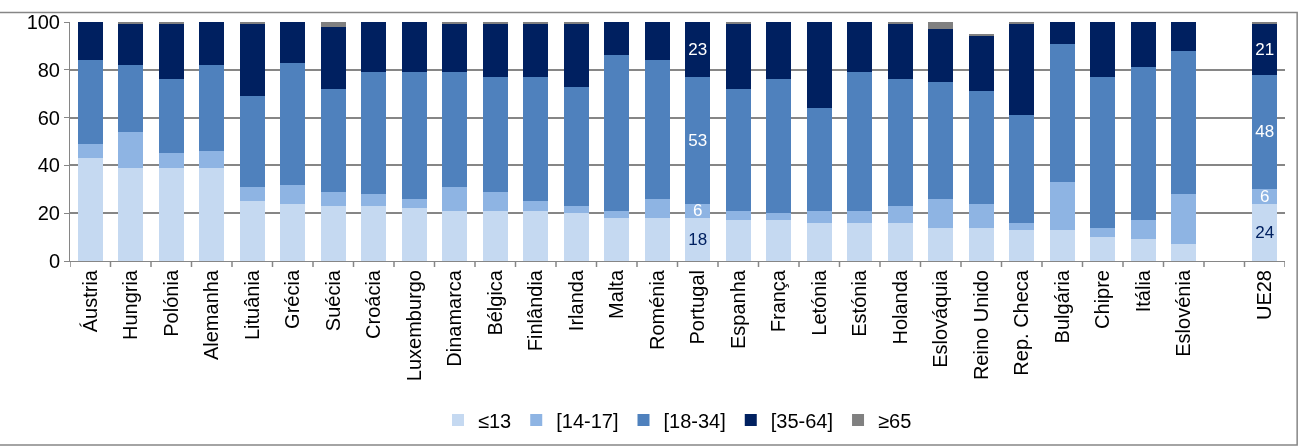 The image size is (1303, 448). Describe the element at coordinates (1265, 132) in the screenshot. I see `data-label: 48` at that location.